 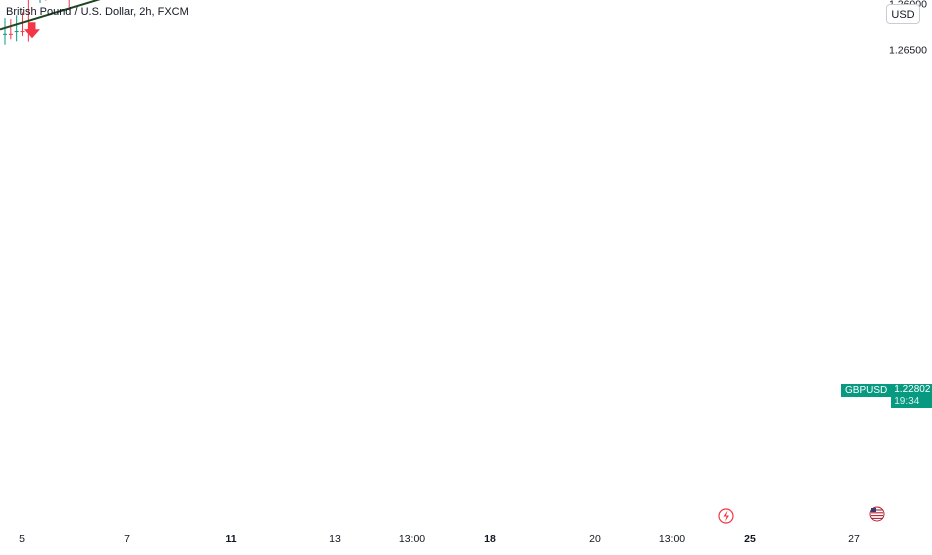 I want to click on x-tick-label: 13, so click(x=335, y=539).